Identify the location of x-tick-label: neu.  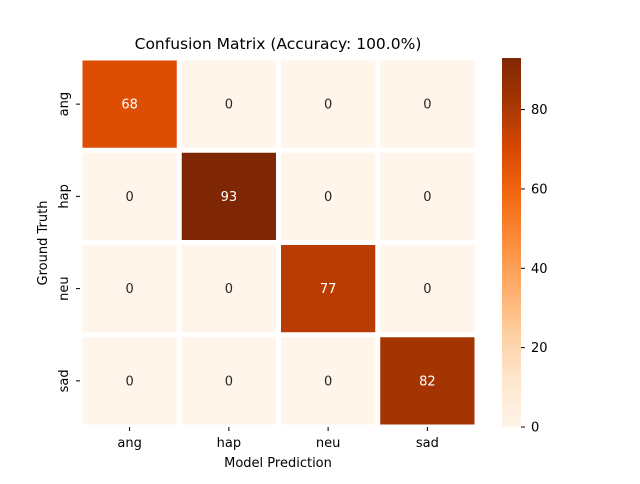
(328, 443).